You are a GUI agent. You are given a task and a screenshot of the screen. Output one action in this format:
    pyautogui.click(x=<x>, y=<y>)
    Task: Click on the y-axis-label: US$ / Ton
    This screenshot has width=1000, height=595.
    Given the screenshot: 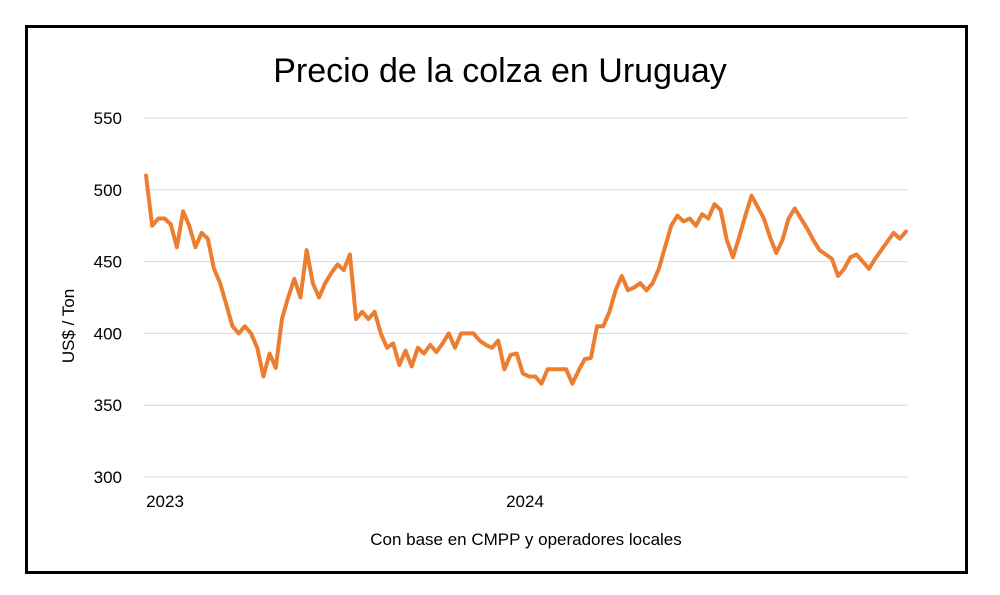 What is the action you would take?
    pyautogui.click(x=68, y=326)
    